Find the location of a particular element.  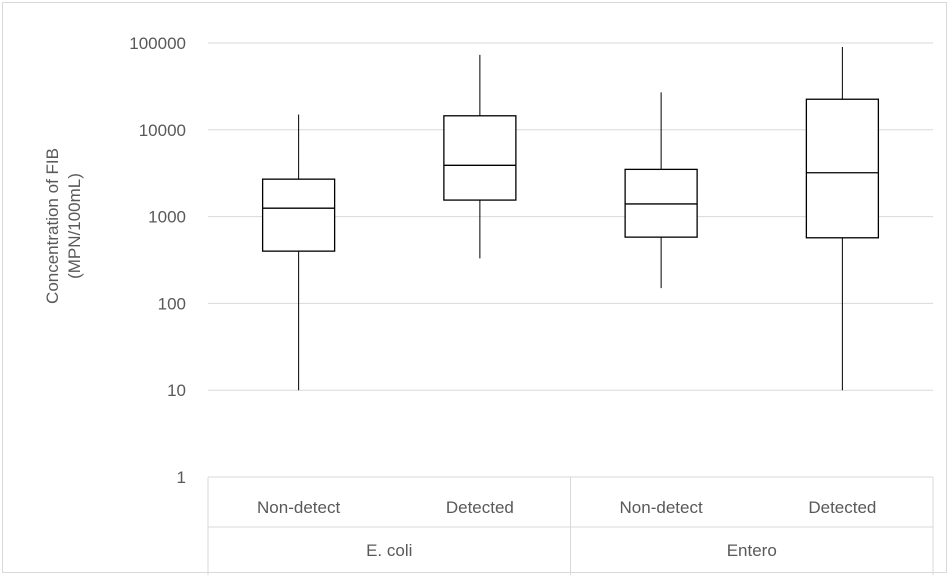

y-axis-title-line-1: Concentration of FIB is located at coordinates (52, 226).